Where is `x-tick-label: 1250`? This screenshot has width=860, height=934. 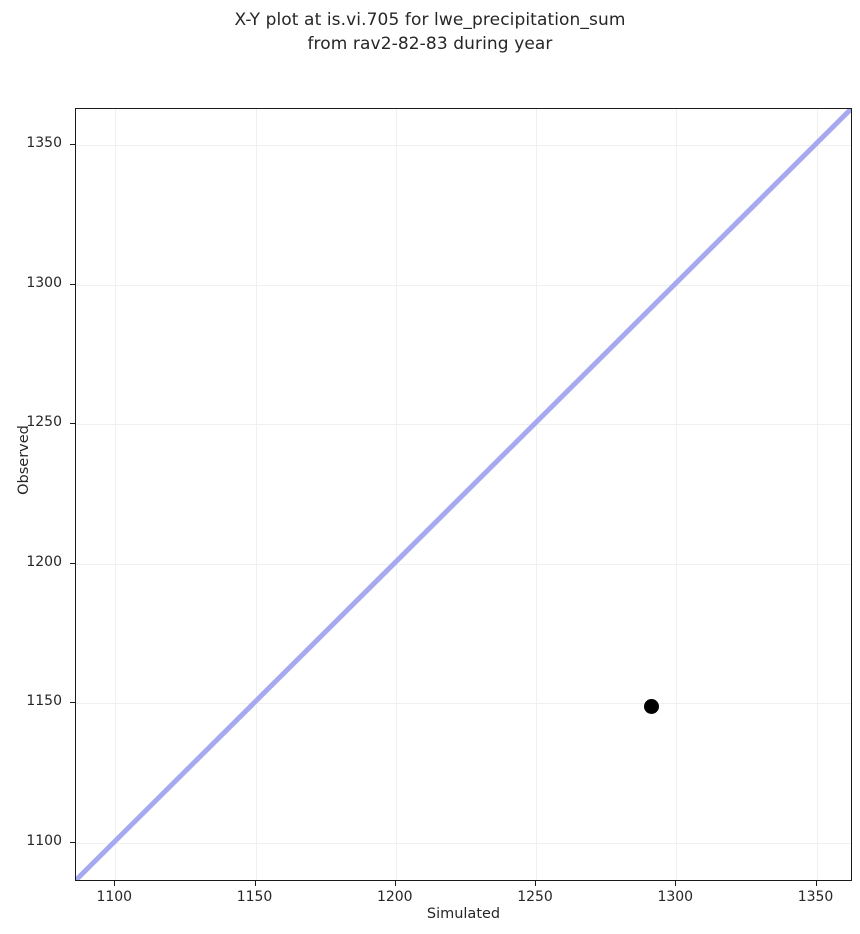 x-tick-label: 1250 is located at coordinates (535, 897).